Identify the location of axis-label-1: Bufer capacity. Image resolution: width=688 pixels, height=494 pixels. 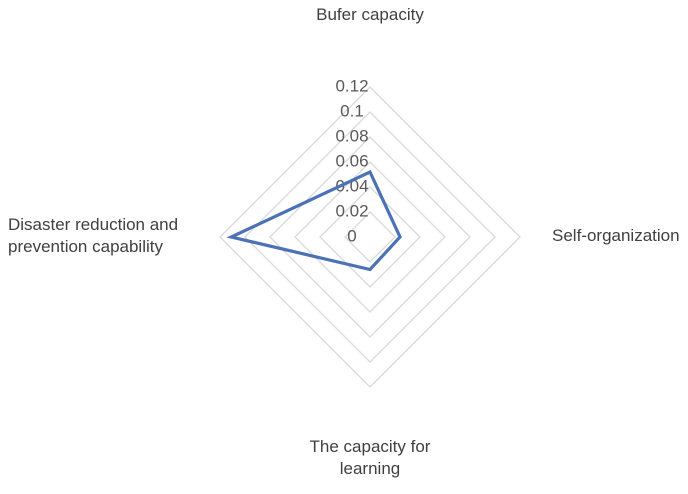
(370, 14).